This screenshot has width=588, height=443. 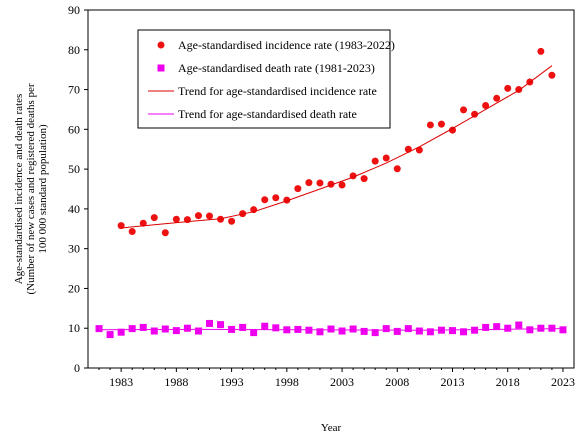 I want to click on y-tick-label: 80, so click(x=74, y=50).